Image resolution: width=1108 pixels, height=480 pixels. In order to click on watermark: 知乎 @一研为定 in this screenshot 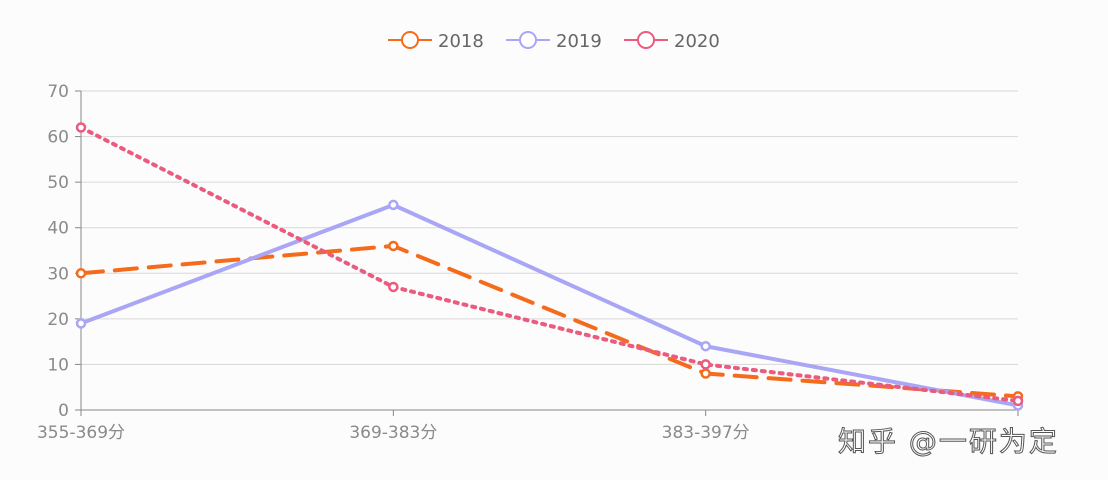, I will do `click(948, 442)`.